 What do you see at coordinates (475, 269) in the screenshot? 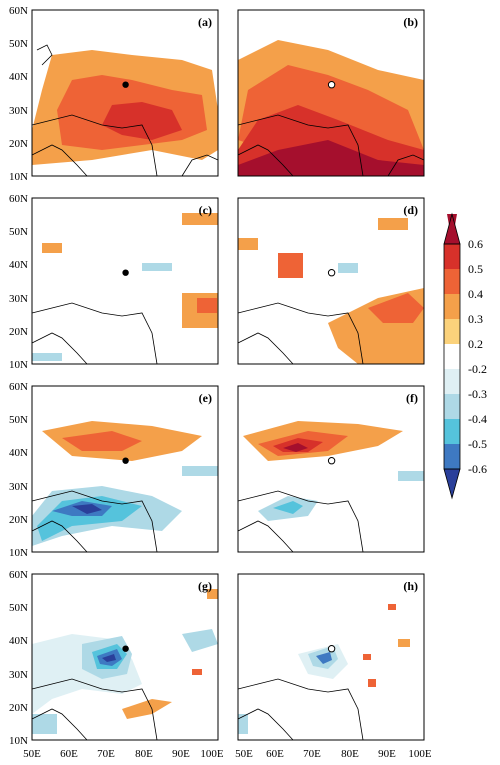
I see `colorbar-tick: 0.5` at bounding box center [475, 269].